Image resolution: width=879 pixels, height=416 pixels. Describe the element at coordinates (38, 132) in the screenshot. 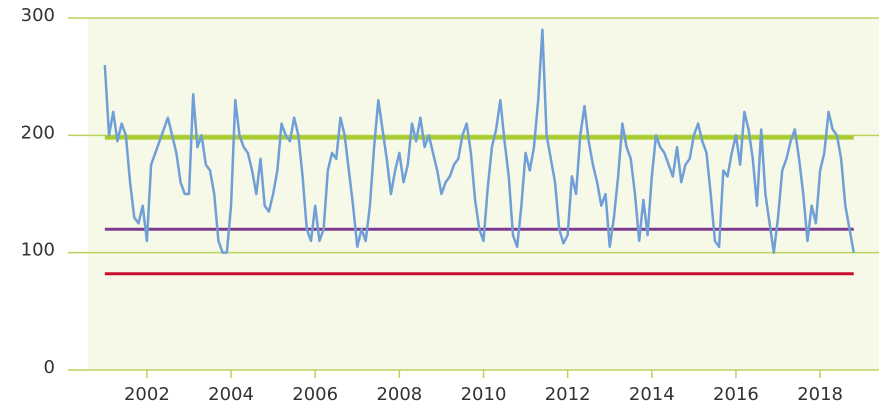

I see `y-tick-label: 200` at that location.